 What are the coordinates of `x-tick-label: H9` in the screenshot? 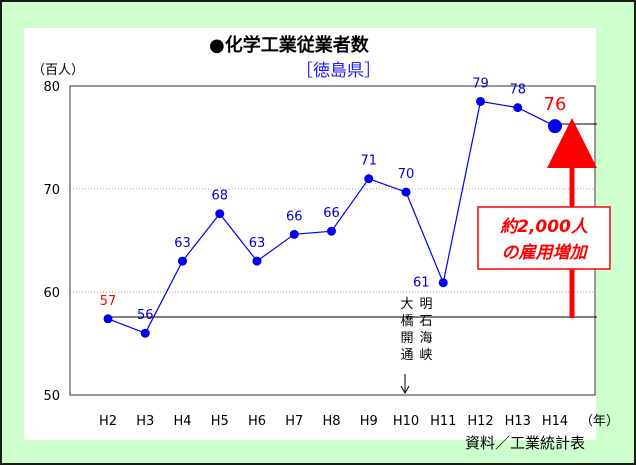 It's located at (369, 421).